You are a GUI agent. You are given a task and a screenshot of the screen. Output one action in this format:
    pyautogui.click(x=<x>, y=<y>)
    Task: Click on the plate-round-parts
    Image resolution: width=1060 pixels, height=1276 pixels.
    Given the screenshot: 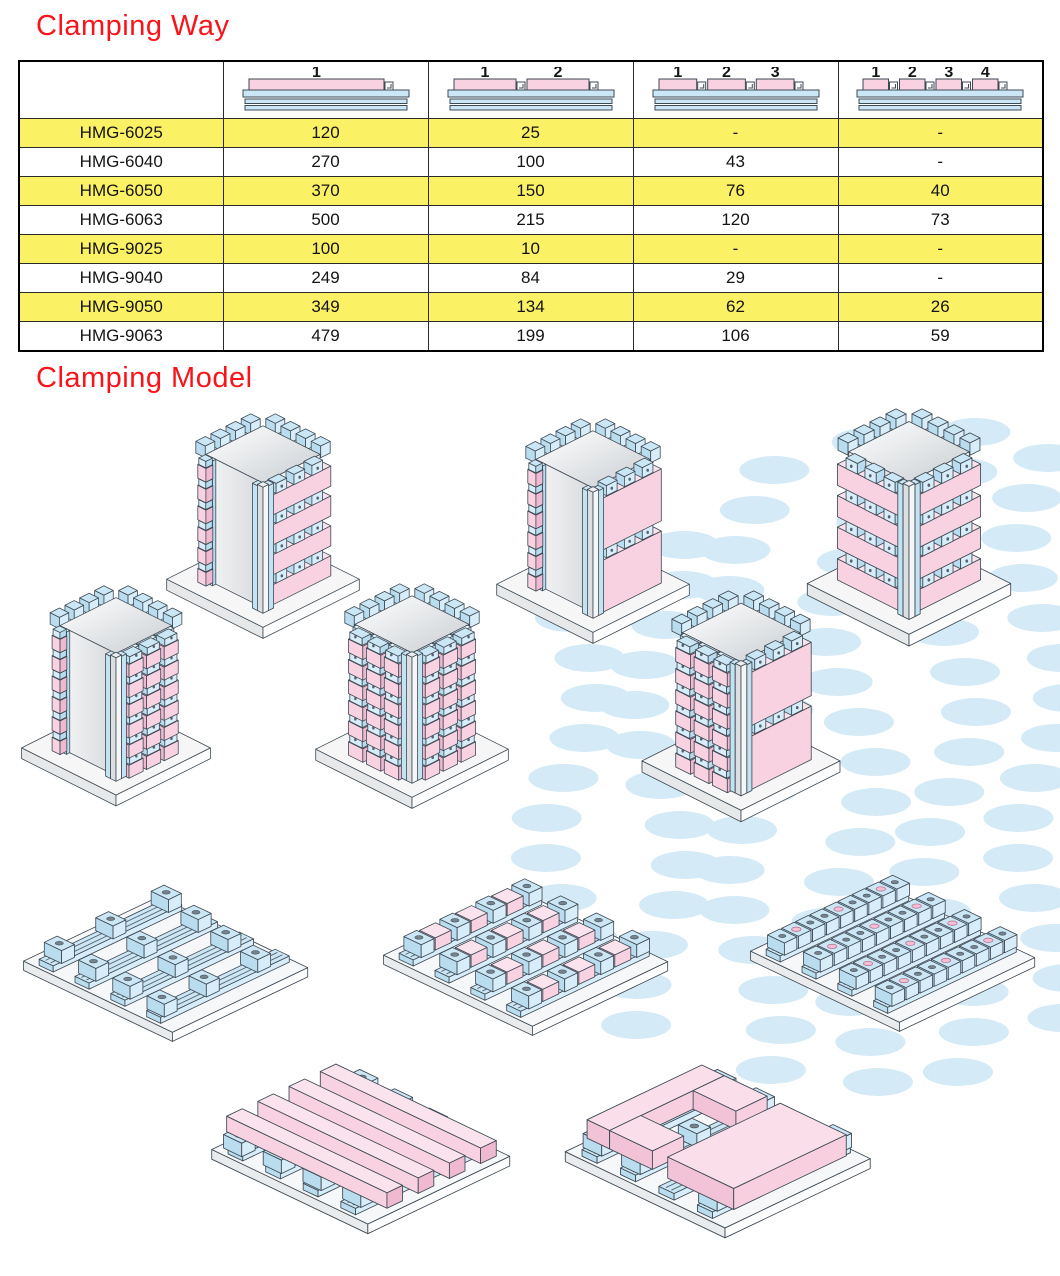 What is the action you would take?
    pyautogui.click(x=891, y=964)
    